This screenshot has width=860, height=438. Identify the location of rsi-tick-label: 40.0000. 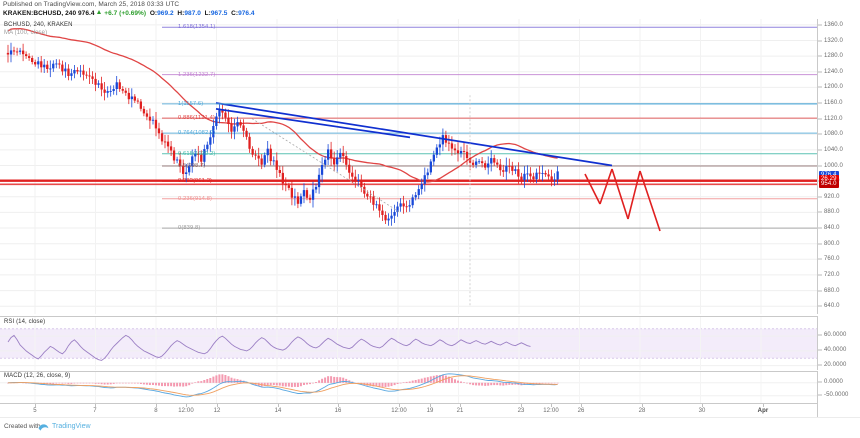
(835, 349).